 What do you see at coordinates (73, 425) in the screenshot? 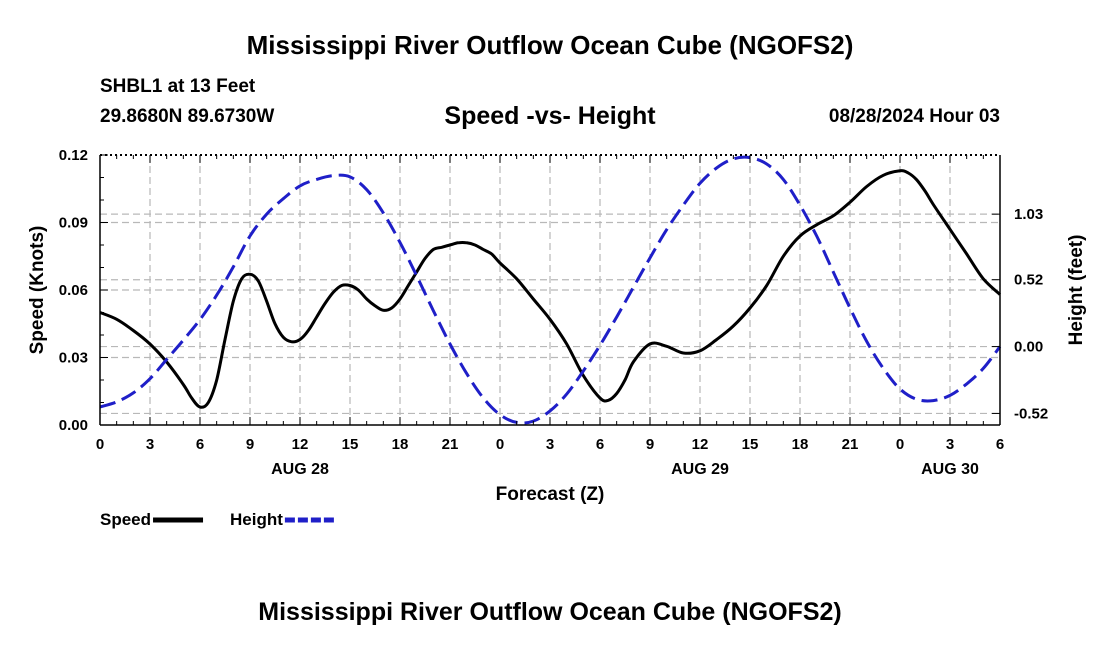
I see `y-tick-label: 0.00` at bounding box center [73, 425].